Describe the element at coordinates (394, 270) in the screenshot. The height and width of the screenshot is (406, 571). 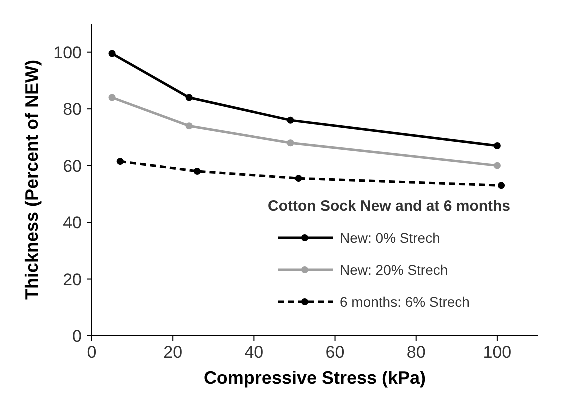
I see `legend-label: New: 20% Strech` at that location.